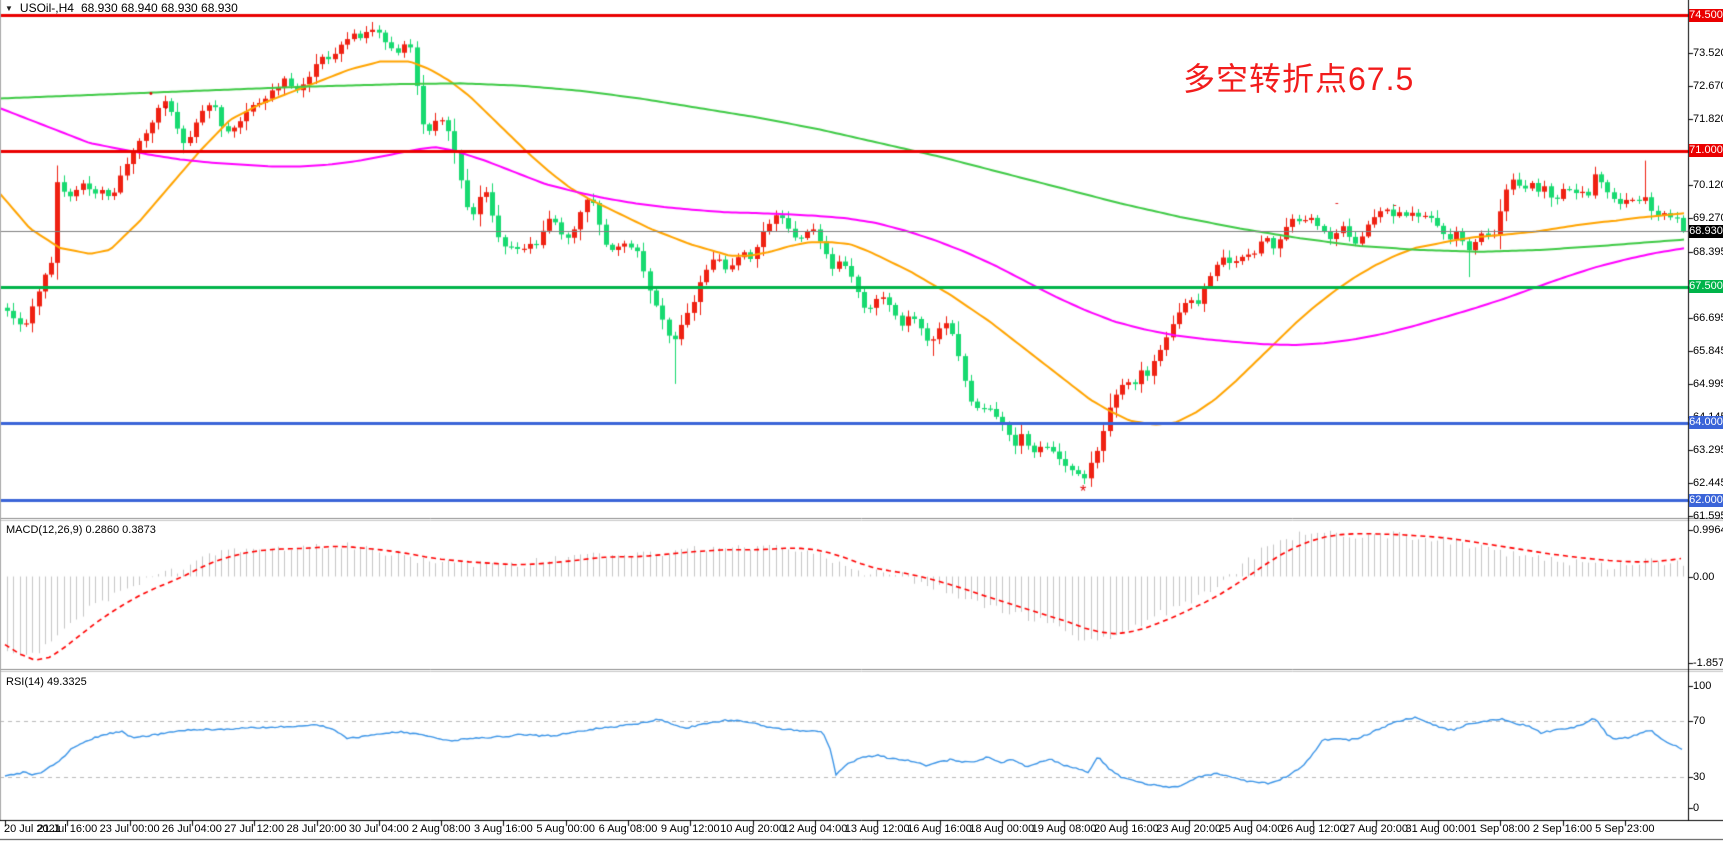 Image resolution: width=1723 pixels, height=841 pixels. I want to click on price-tick-label: 71.820, so click(1708, 119).